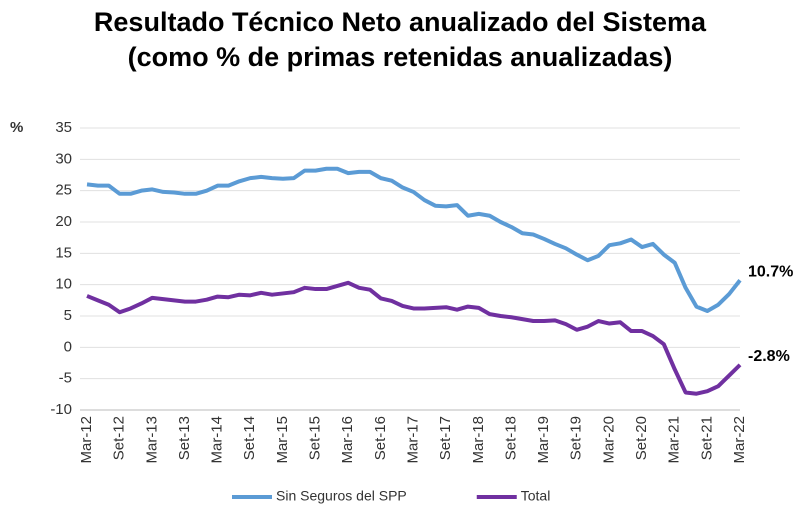  I want to click on y-tick-label: 20, so click(63, 221).